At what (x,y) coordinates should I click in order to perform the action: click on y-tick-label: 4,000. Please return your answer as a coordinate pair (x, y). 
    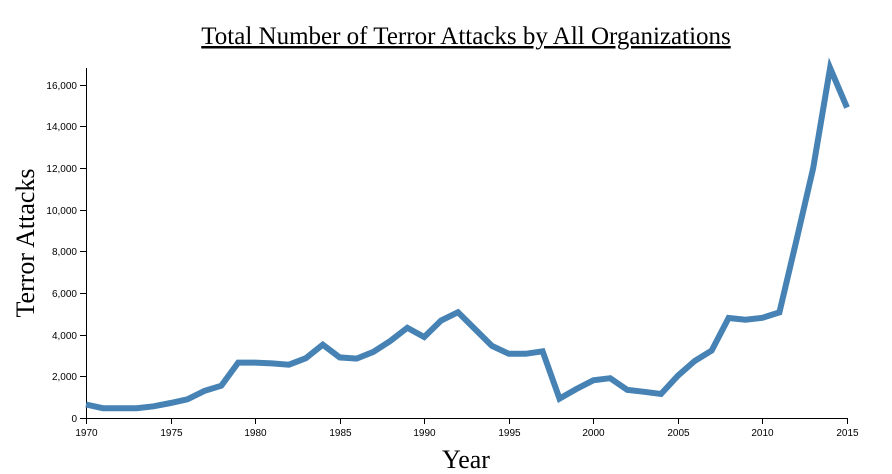
    Looking at the image, I should click on (64, 336).